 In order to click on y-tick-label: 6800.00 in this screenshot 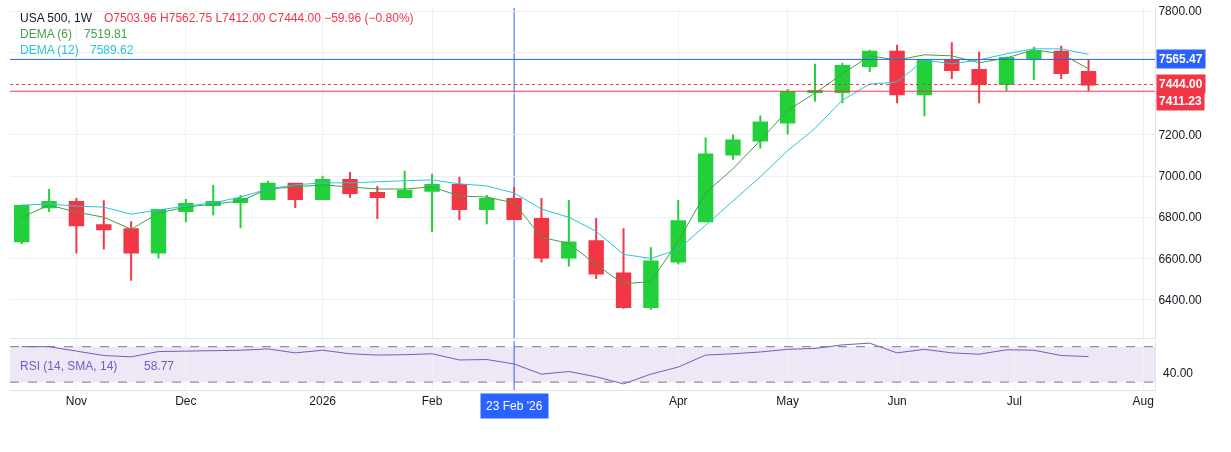, I will do `click(1180, 217)`.